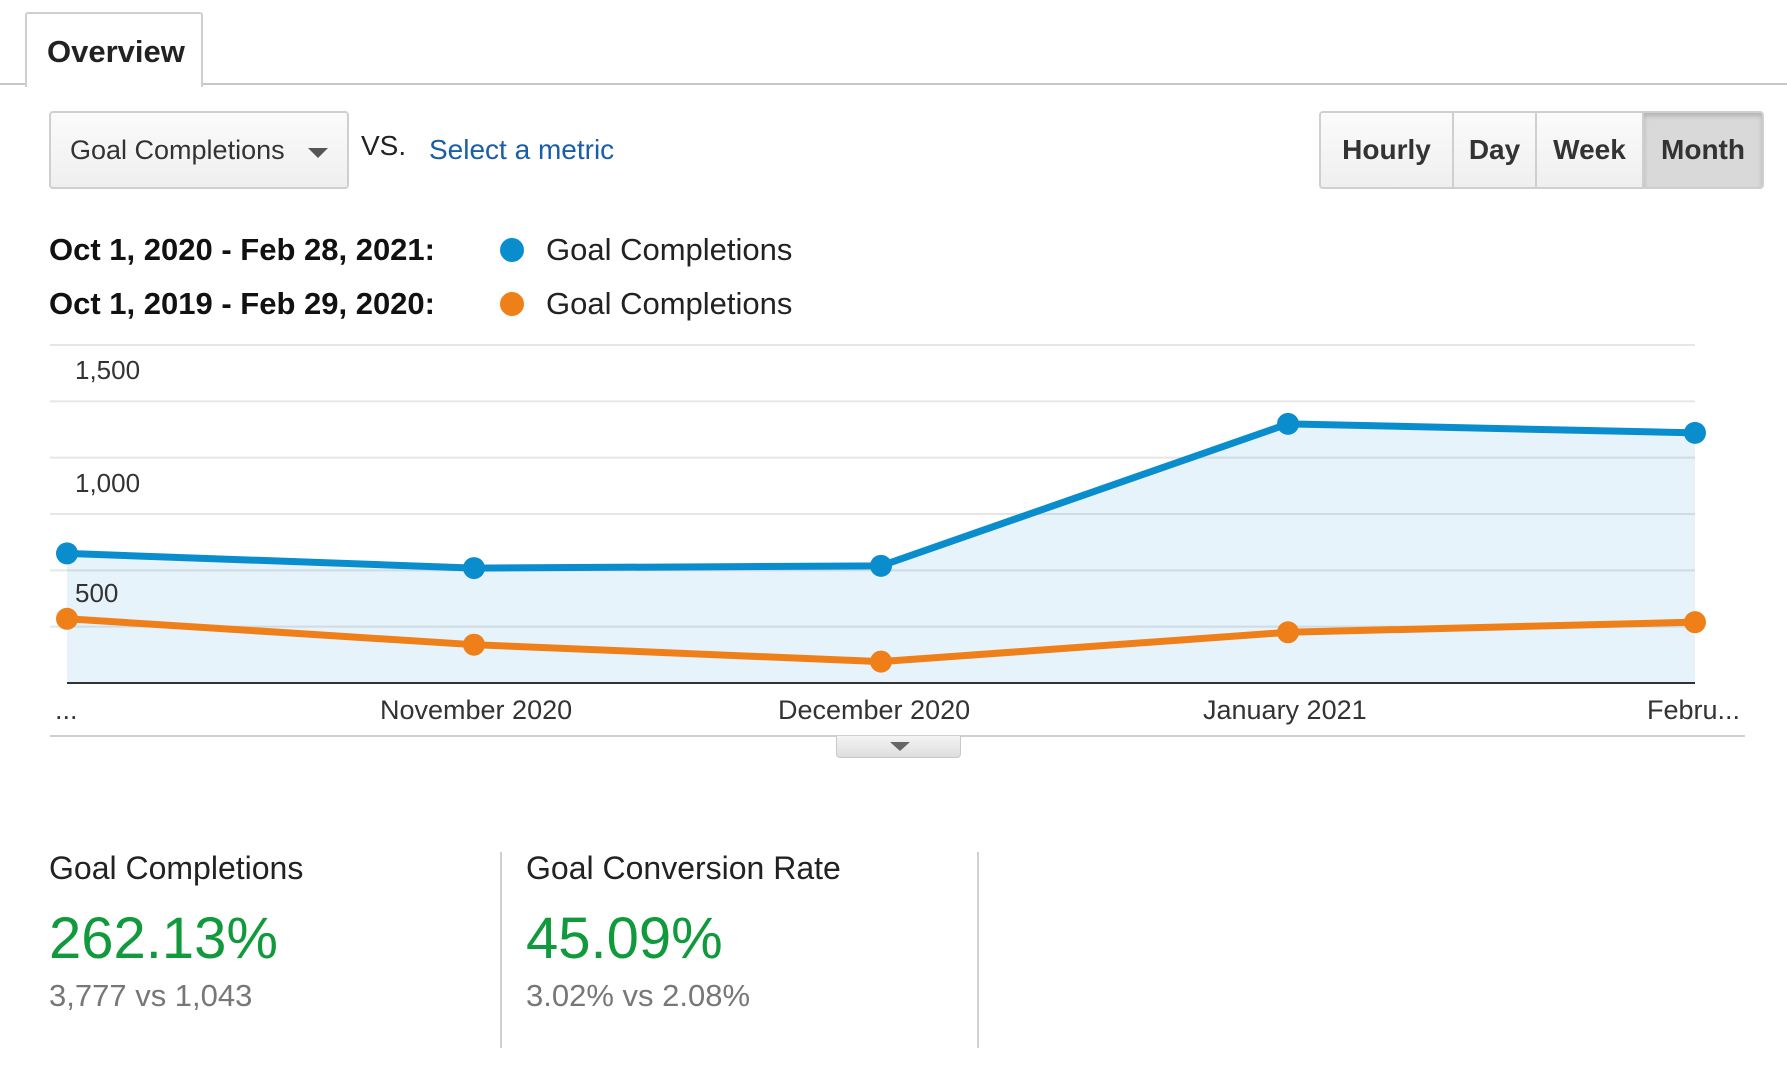  Describe the element at coordinates (476, 710) in the screenshot. I see `x-tick-label: November 2020` at that location.